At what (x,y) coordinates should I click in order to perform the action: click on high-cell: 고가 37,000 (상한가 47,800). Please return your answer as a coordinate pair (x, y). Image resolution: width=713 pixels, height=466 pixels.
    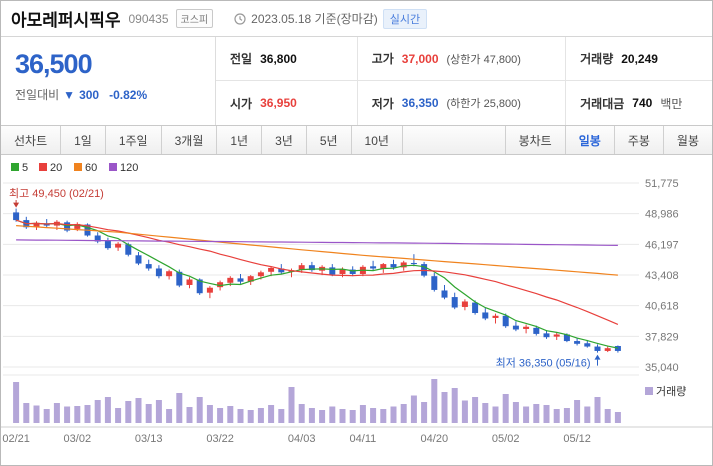
    Looking at the image, I should click on (462, 59).